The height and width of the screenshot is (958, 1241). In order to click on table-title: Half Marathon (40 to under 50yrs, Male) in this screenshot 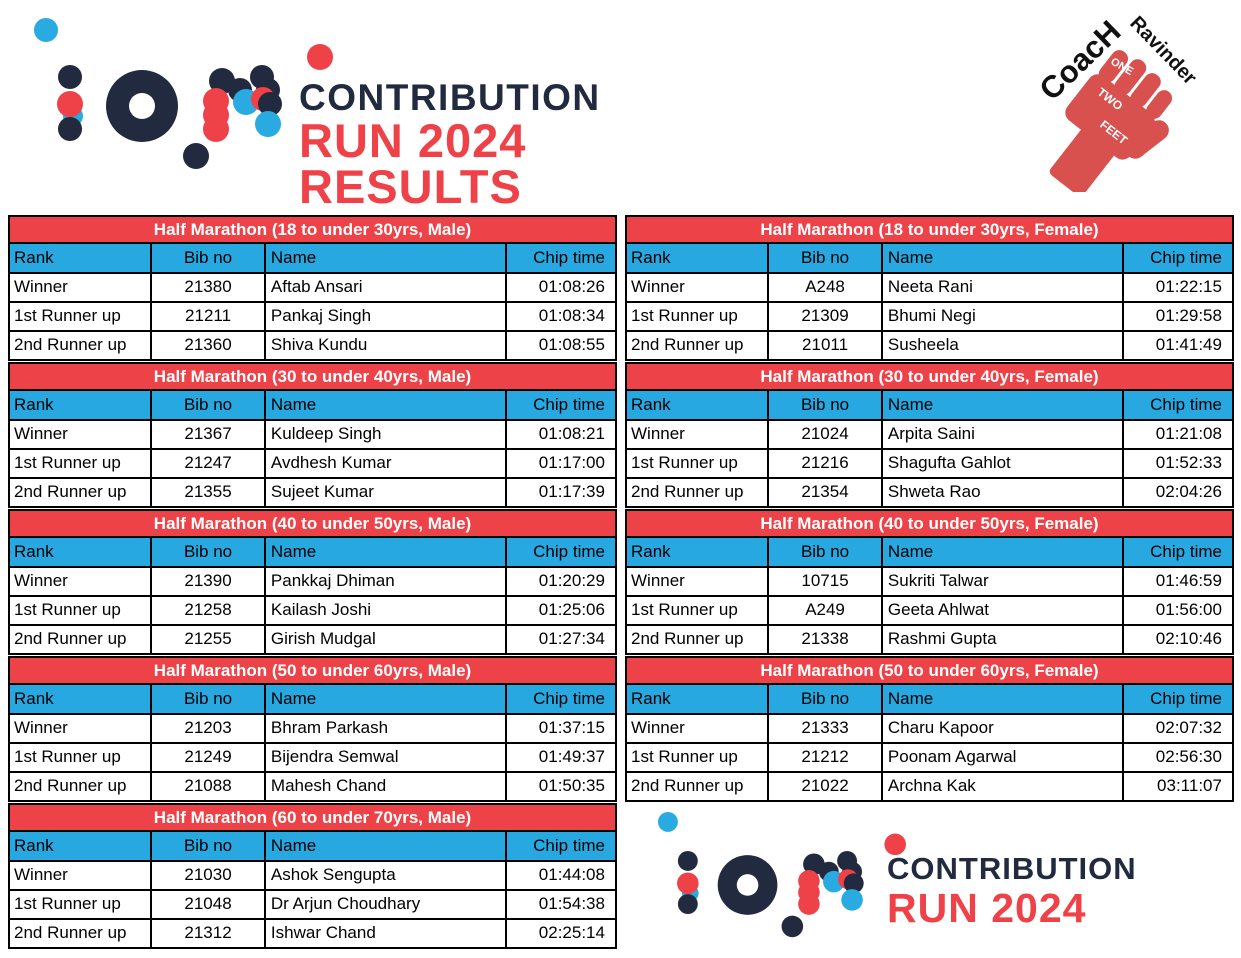, I will do `click(312, 524)`.